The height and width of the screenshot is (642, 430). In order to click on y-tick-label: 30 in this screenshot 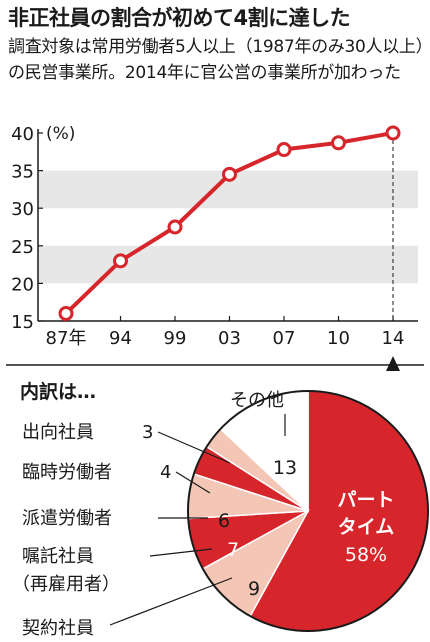, I will do `click(22, 209)`.